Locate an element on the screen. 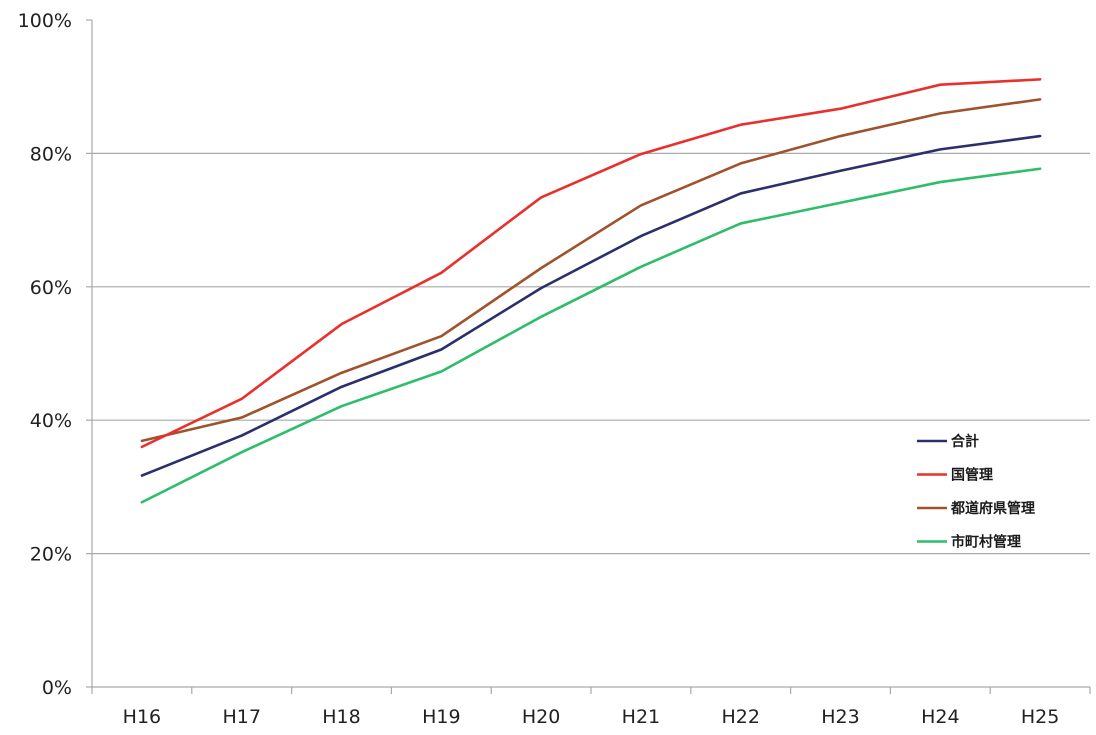 Image resolution: width=1096 pixels, height=735 pixels. x-tick-label: H18 is located at coordinates (341, 717).